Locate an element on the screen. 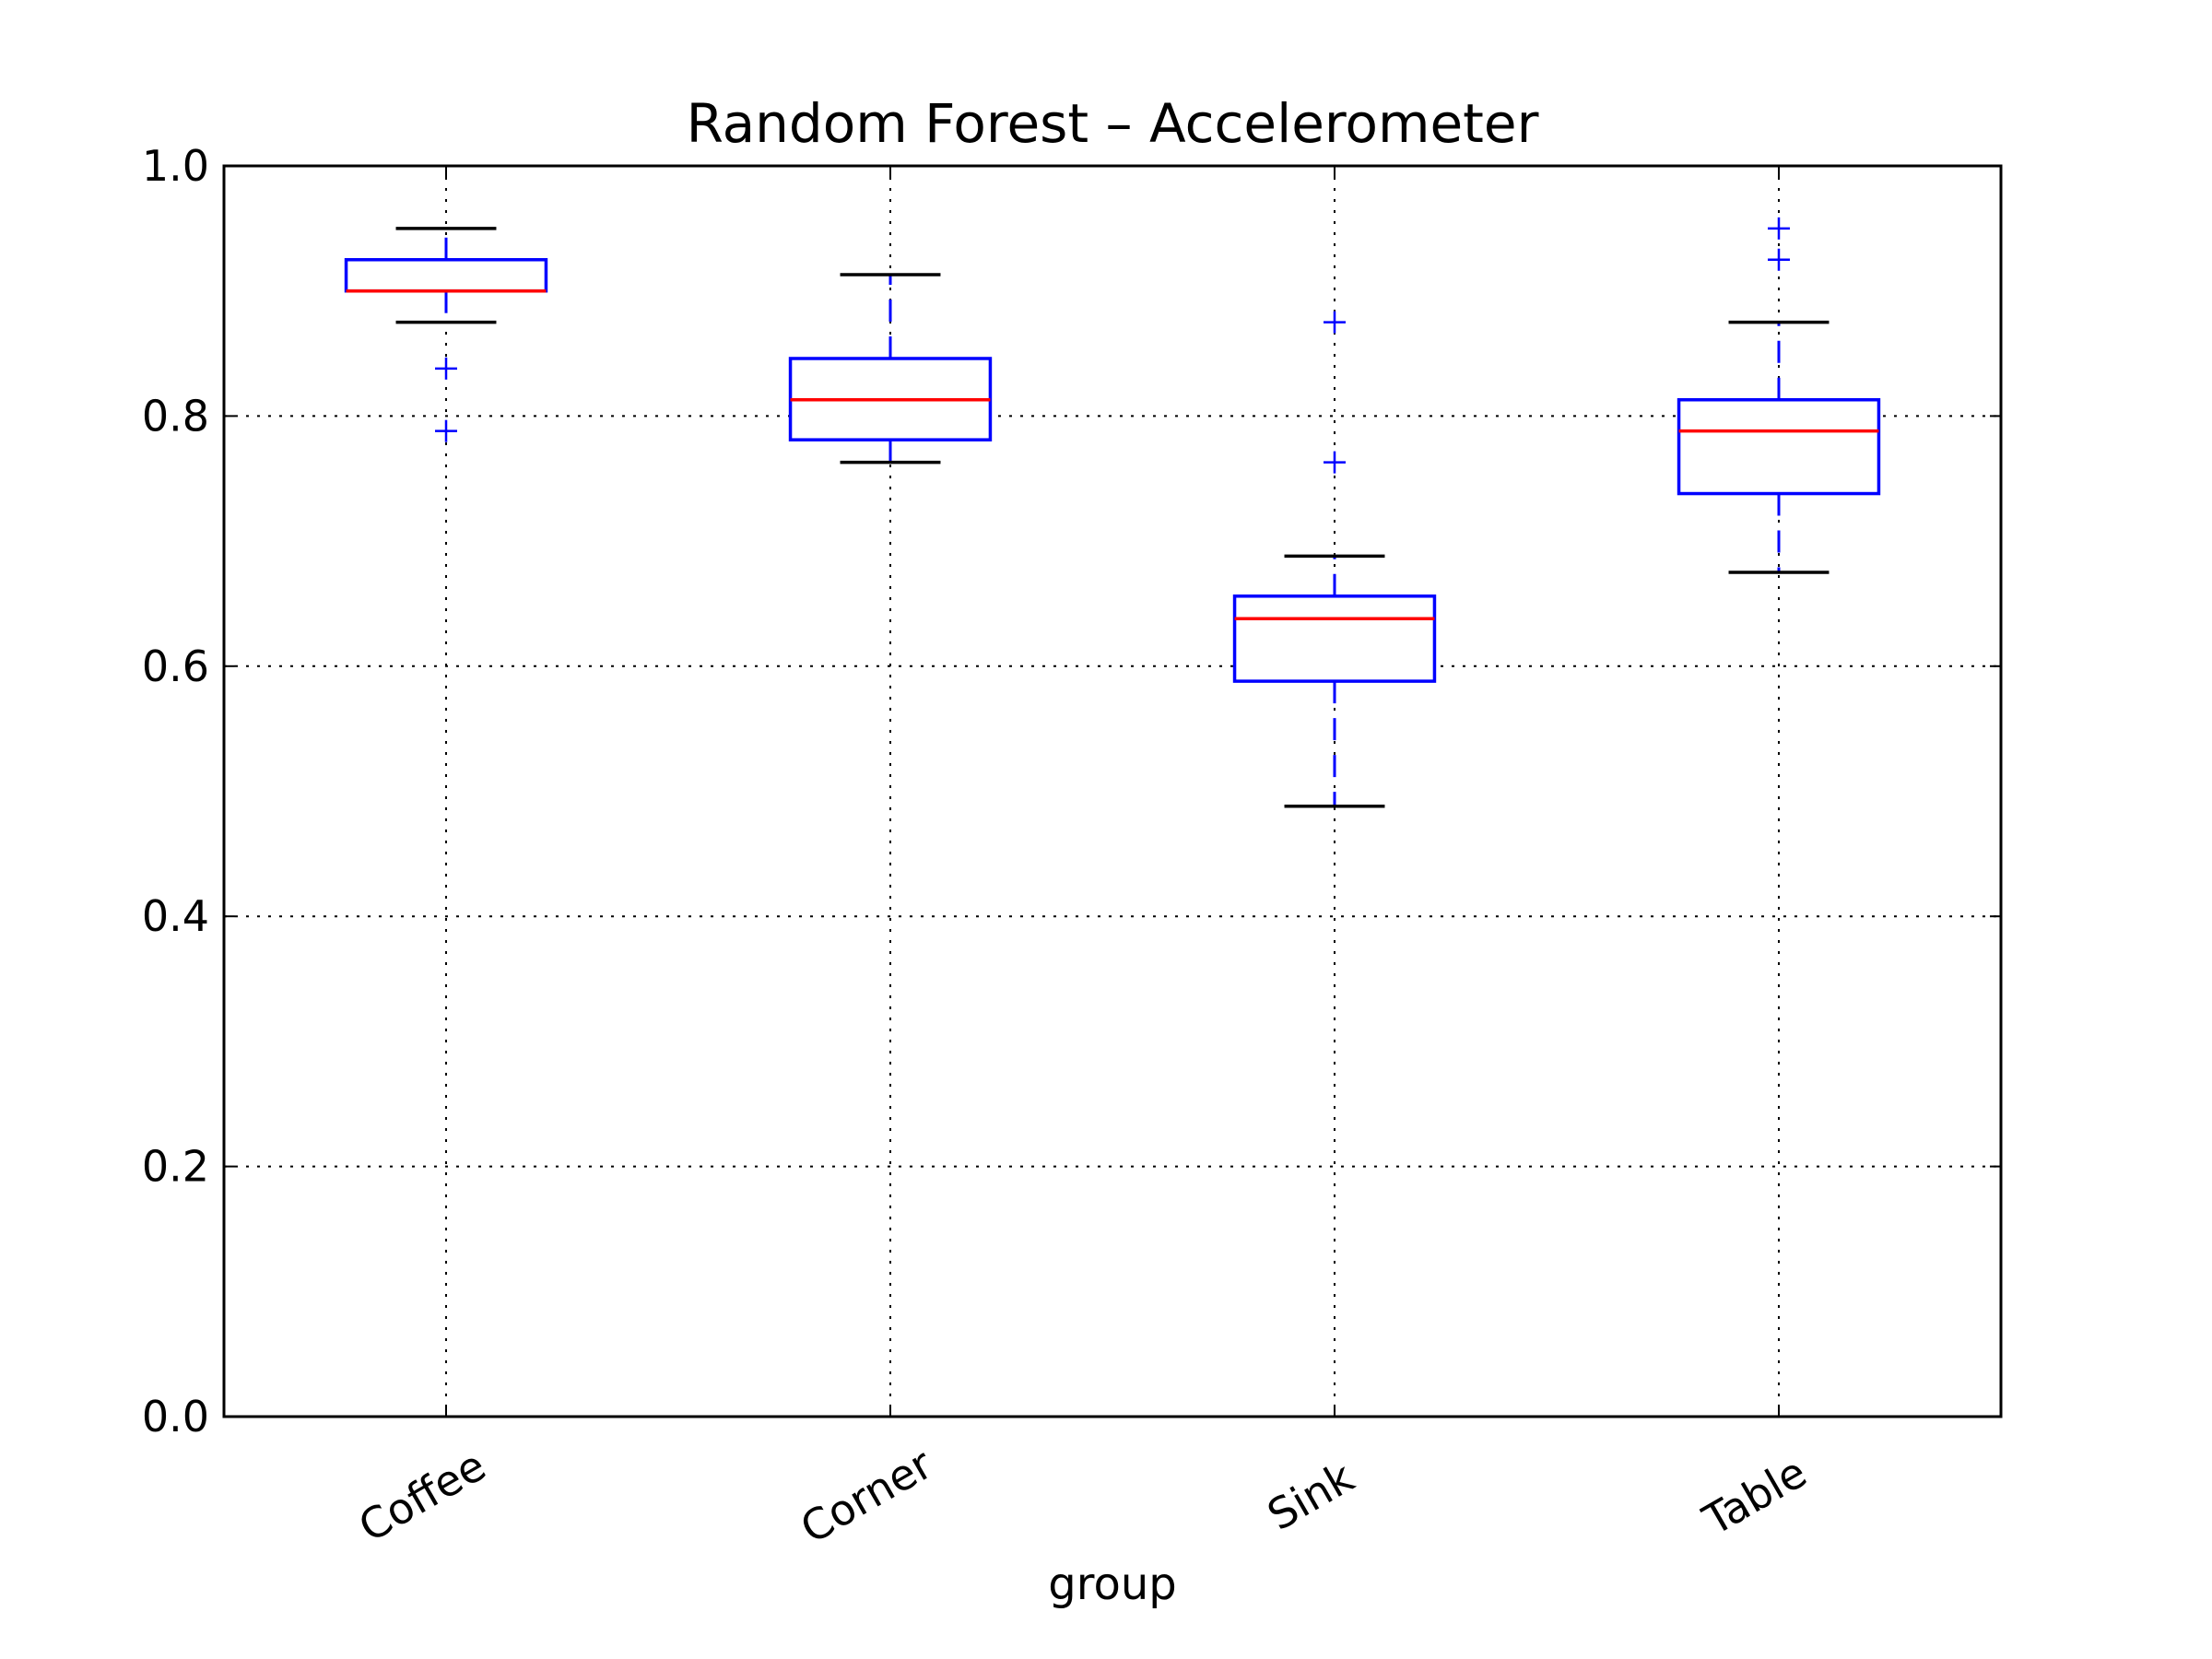 The height and width of the screenshot is (1659, 2212). box-sink is located at coordinates (1334, 559).